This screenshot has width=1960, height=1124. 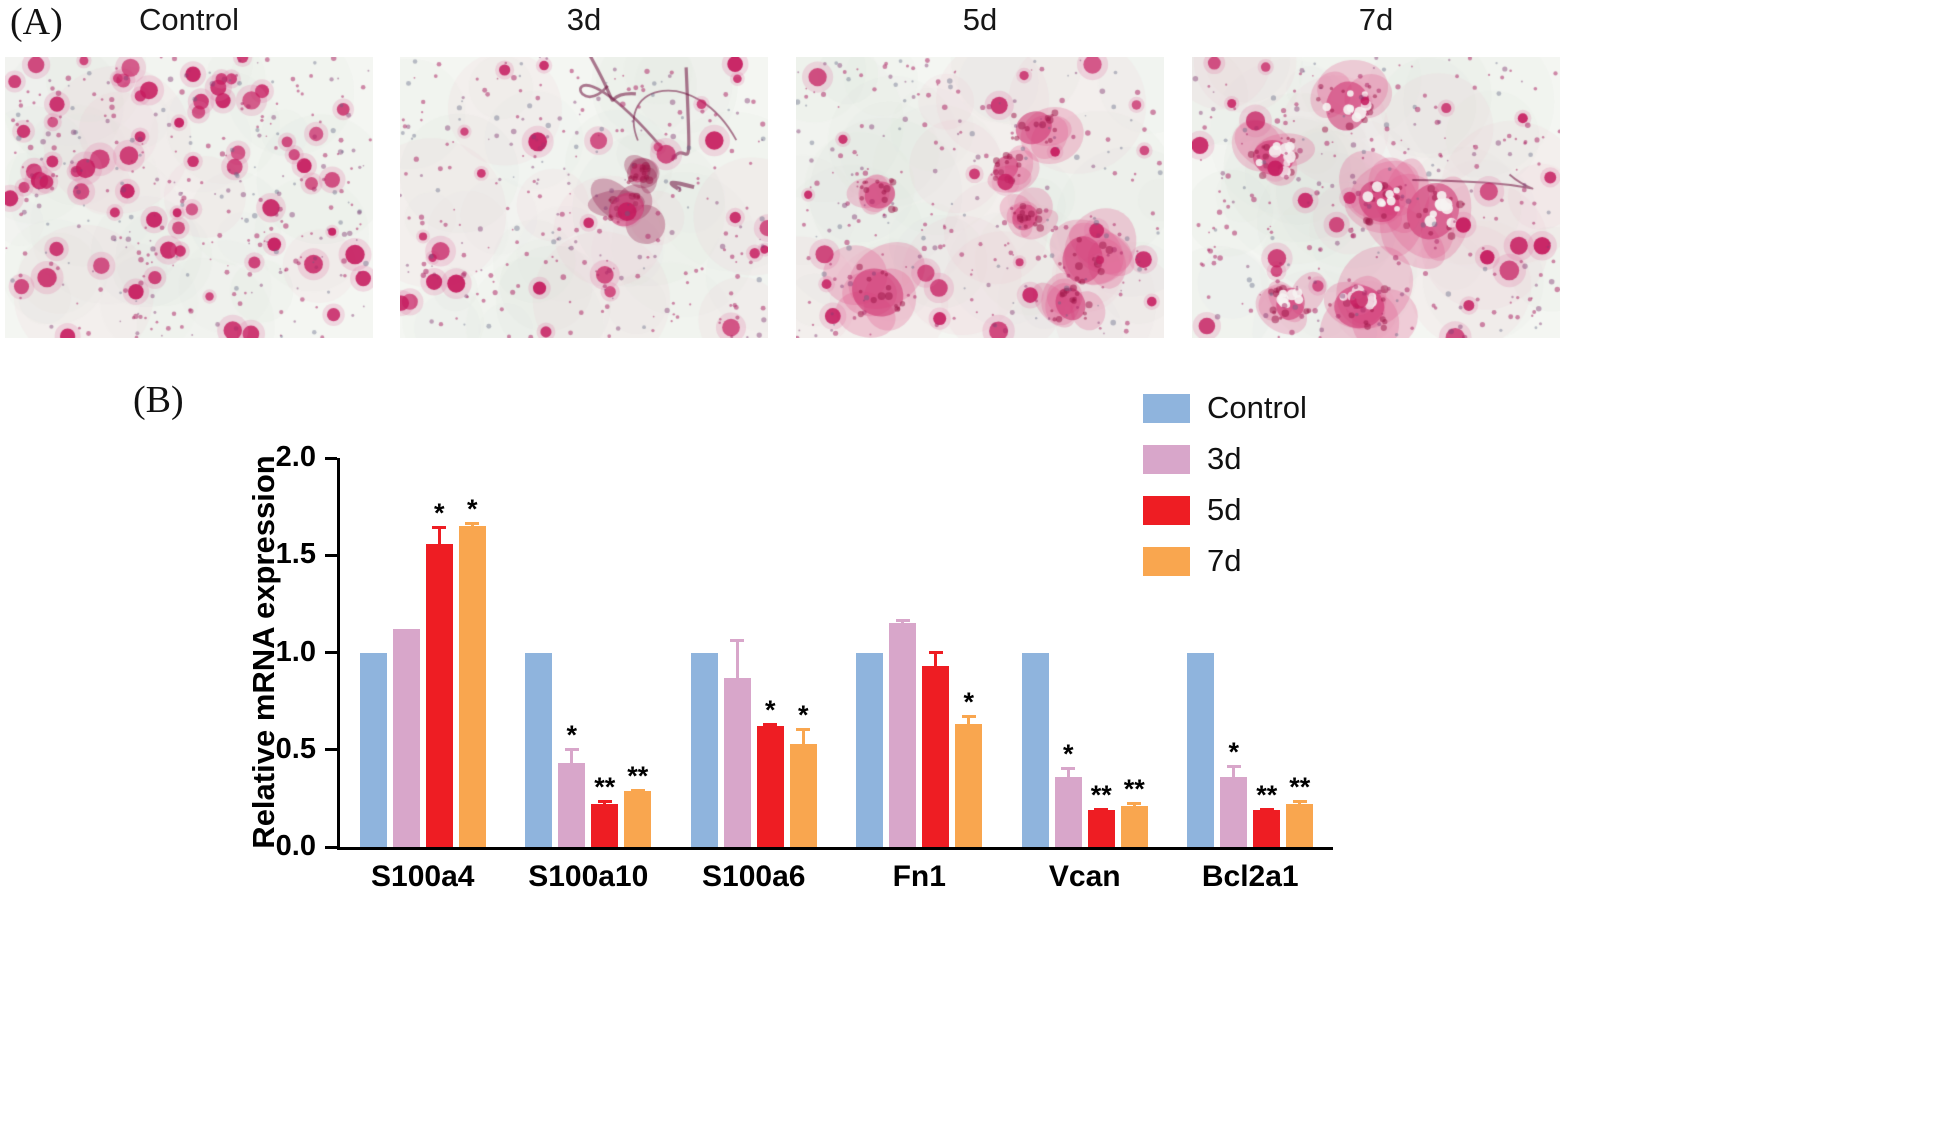 I want to click on bar-Control-S100a6, so click(x=704, y=749).